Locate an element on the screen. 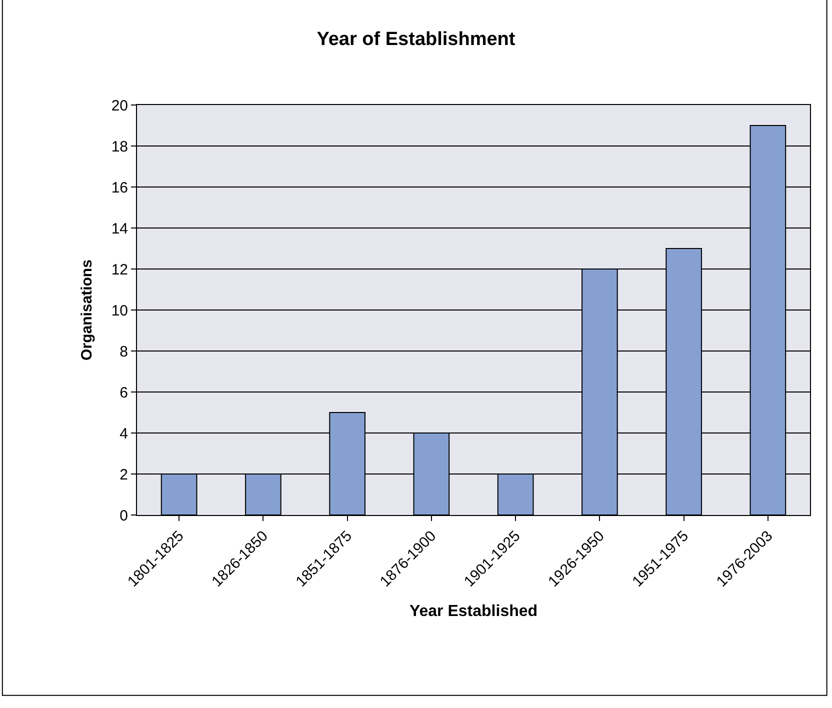 Image resolution: width=832 pixels, height=708 pixels. y-tick-label: 12 is located at coordinates (119, 269).